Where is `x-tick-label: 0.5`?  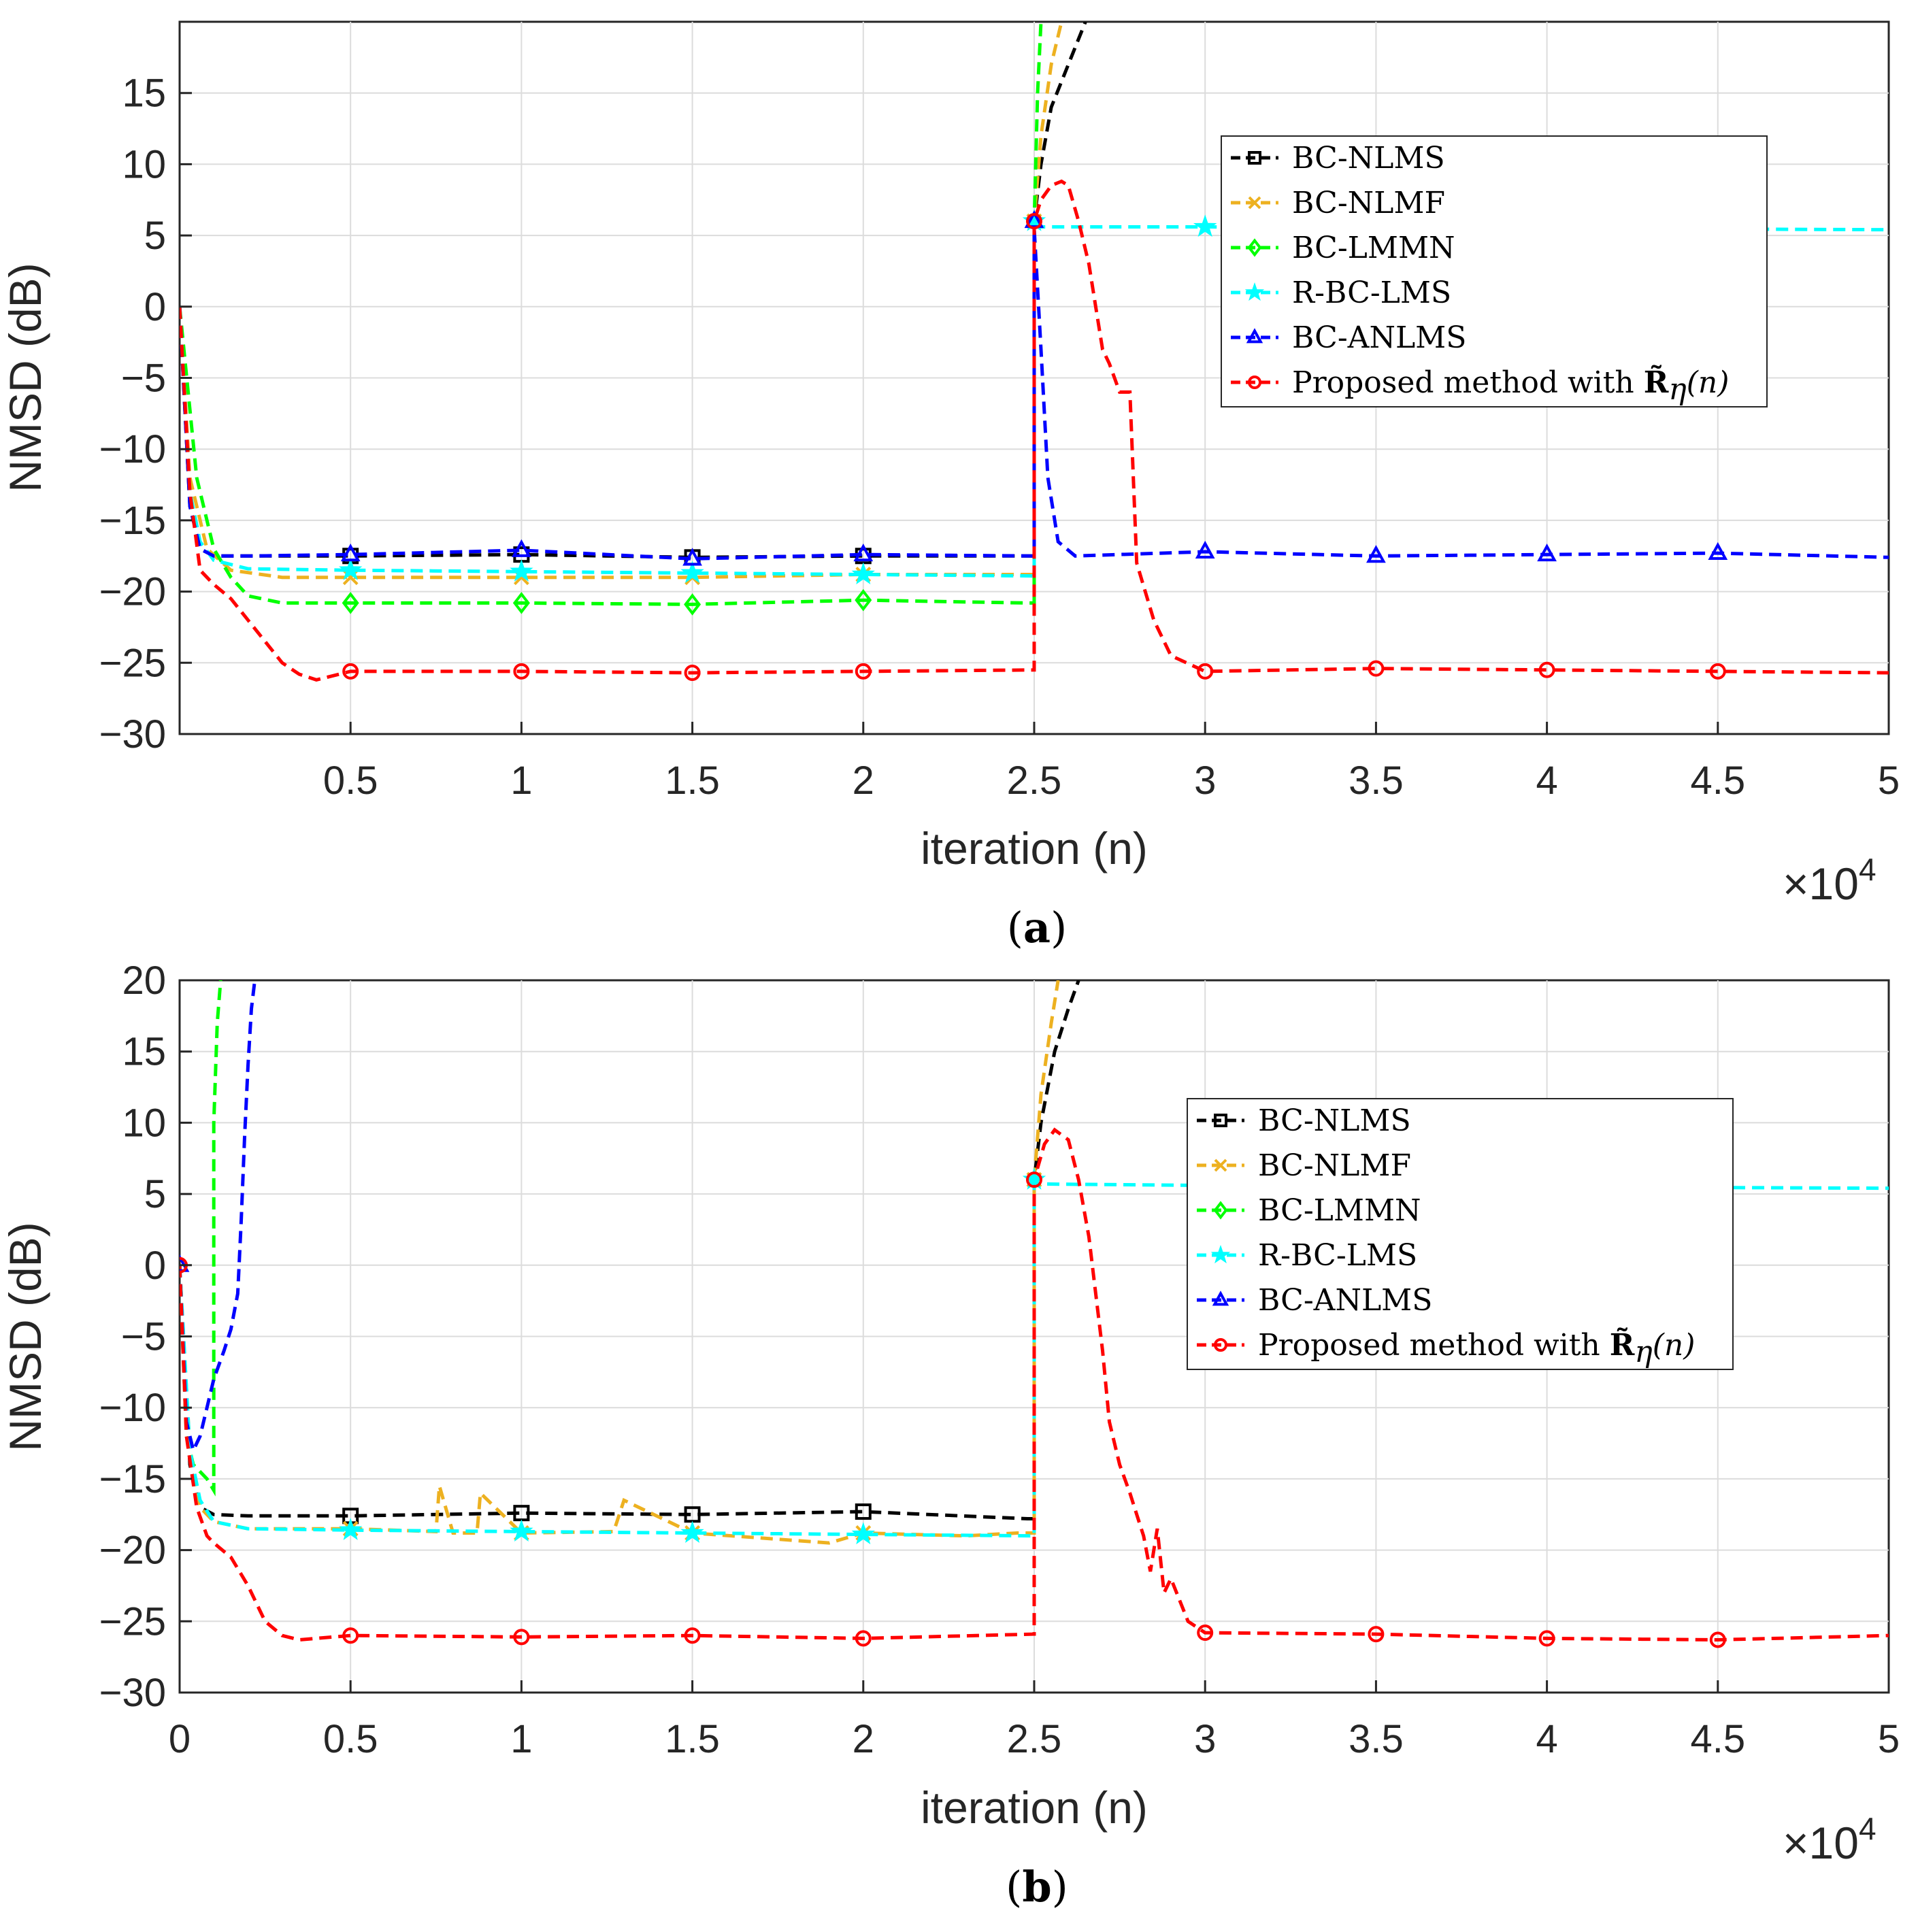 x-tick-label: 0.5 is located at coordinates (350, 1739).